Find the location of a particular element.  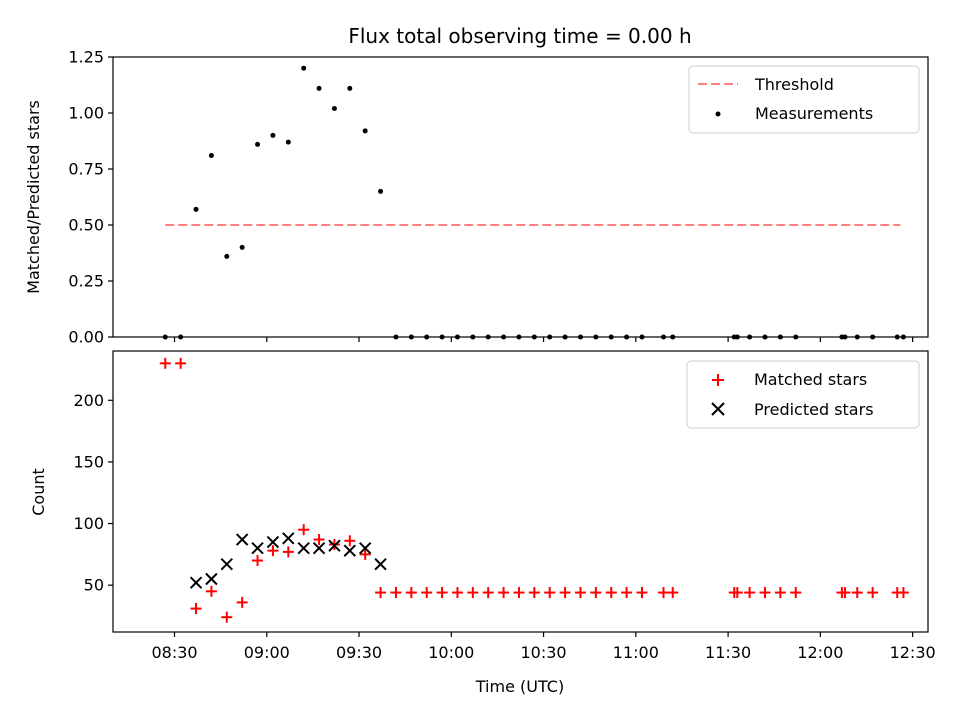

bottom-y-tick-label: 100 is located at coordinates (88, 523).